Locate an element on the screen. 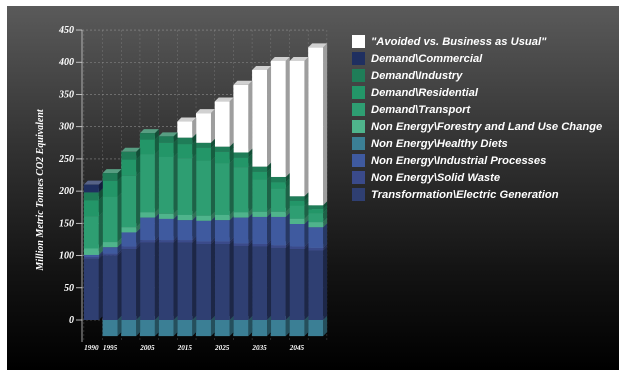 This screenshot has height=376, width=626. bar-2030-non-energy-industrial-processes is located at coordinates (243, 228).